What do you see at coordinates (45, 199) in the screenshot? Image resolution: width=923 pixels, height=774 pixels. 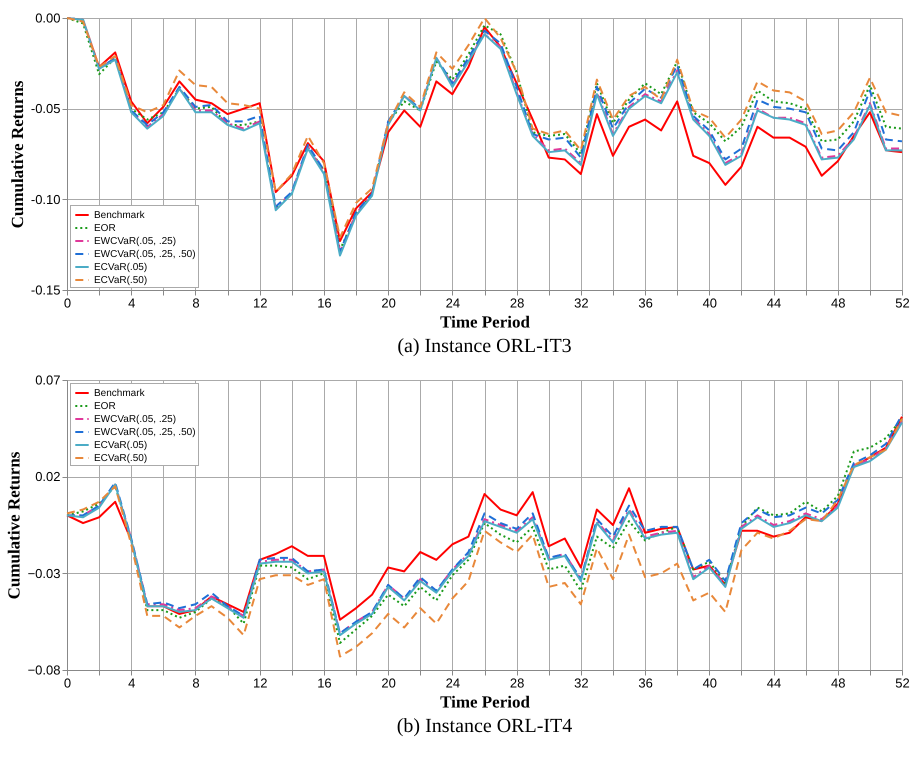 I see `y-tick-label: -0.10` at bounding box center [45, 199].